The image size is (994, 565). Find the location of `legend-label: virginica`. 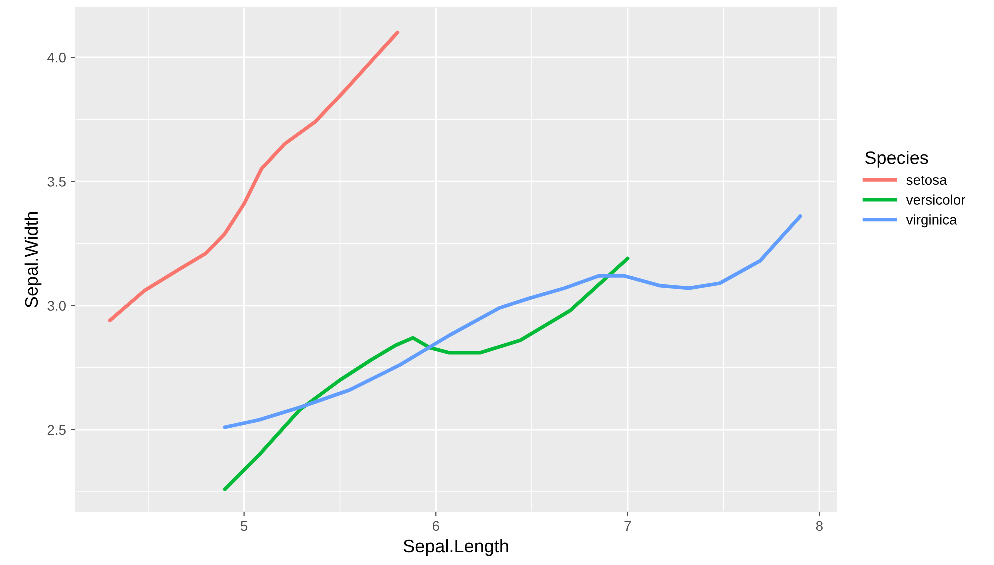

legend-label: virginica is located at coordinates (932, 221).